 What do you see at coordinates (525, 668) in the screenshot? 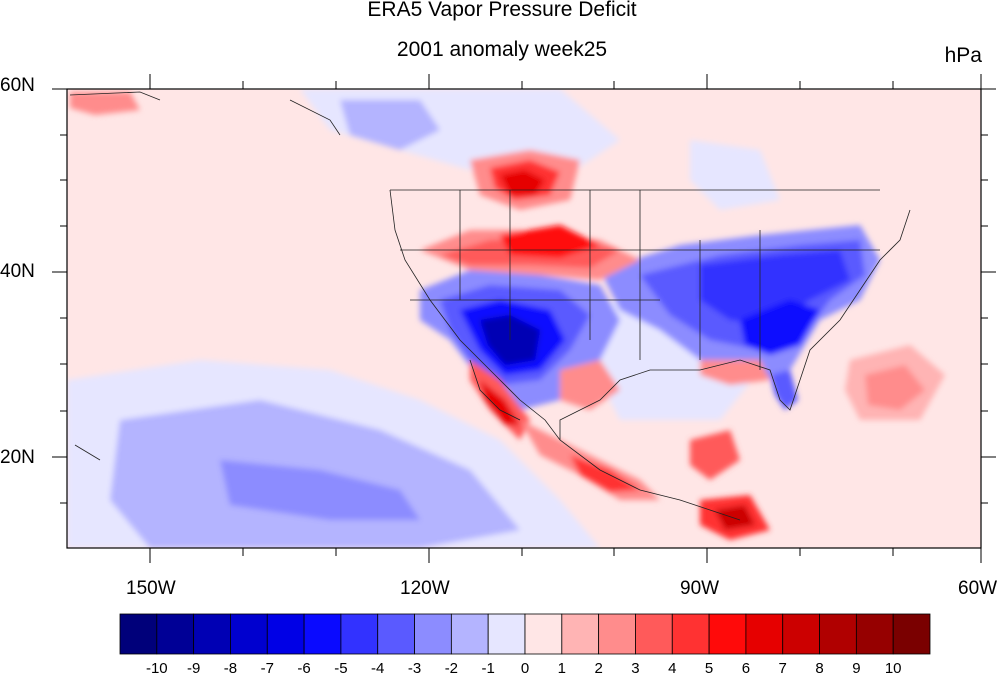
I see `colorbar-tick-label: 0` at bounding box center [525, 668].